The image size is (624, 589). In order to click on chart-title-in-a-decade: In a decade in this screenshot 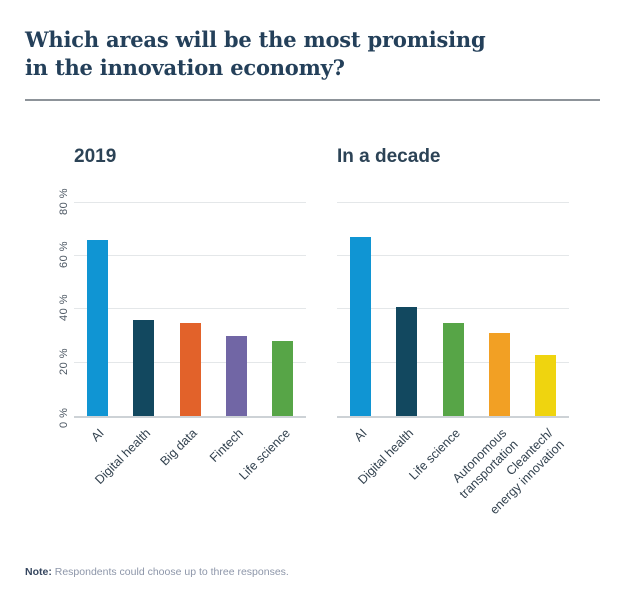, I will do `click(389, 156)`.